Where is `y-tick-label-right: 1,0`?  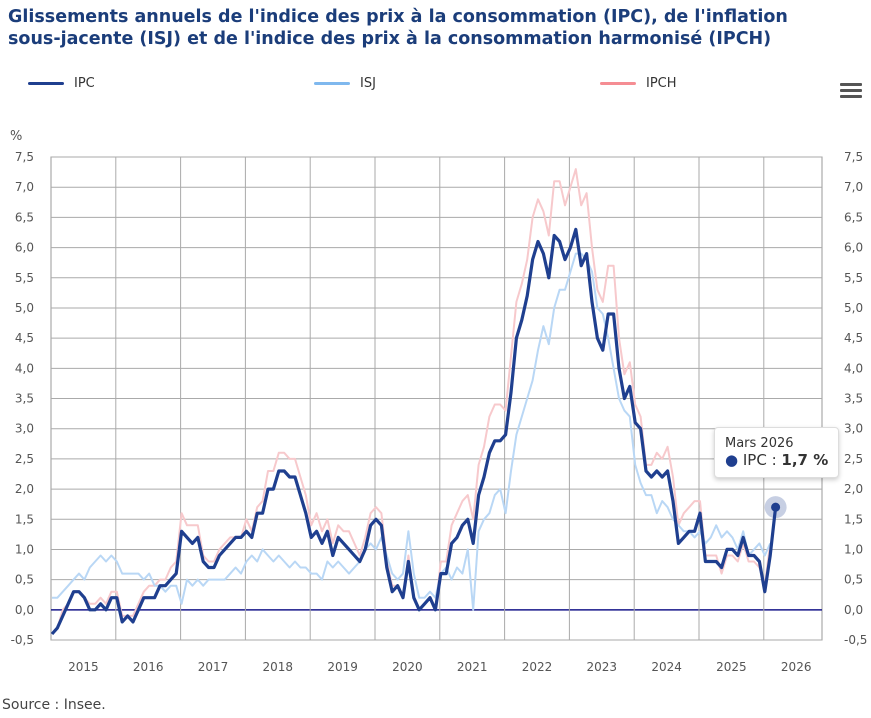 y-tick-label-right: 1,0 is located at coordinates (853, 549).